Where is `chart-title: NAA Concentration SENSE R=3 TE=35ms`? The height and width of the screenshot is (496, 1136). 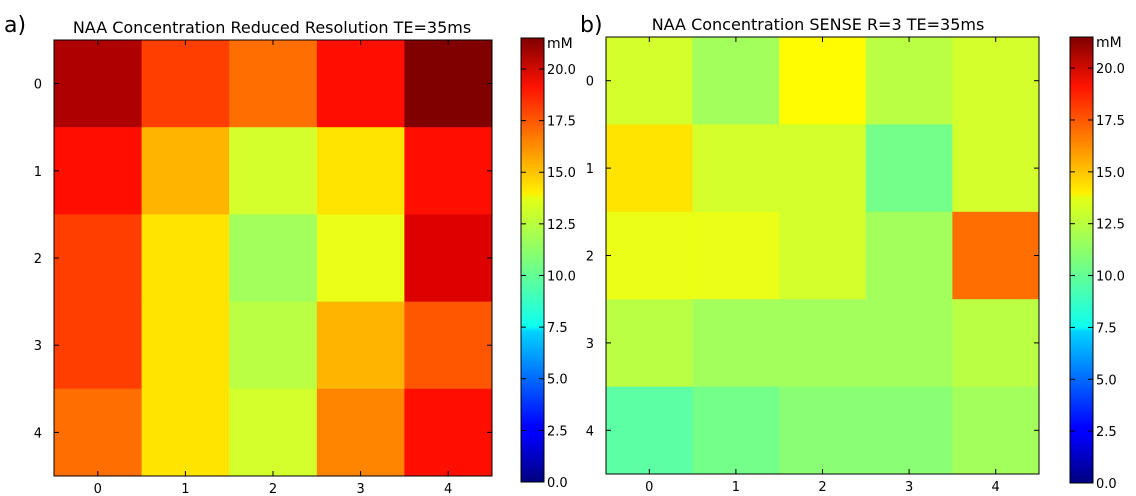 chart-title: NAA Concentration SENSE R=3 TE=35ms is located at coordinates (818, 24).